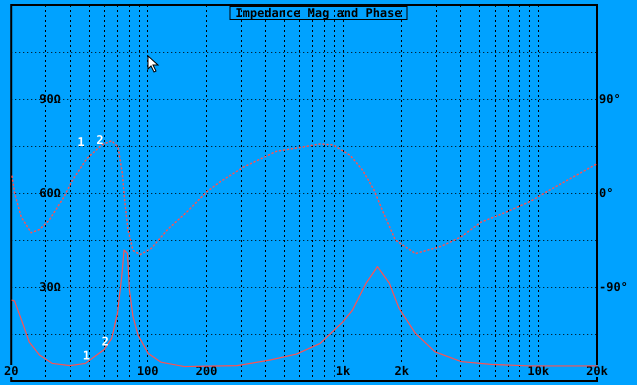 The height and width of the screenshot is (385, 637). I want to click on y-tick-label: 60Ω, so click(50, 193).